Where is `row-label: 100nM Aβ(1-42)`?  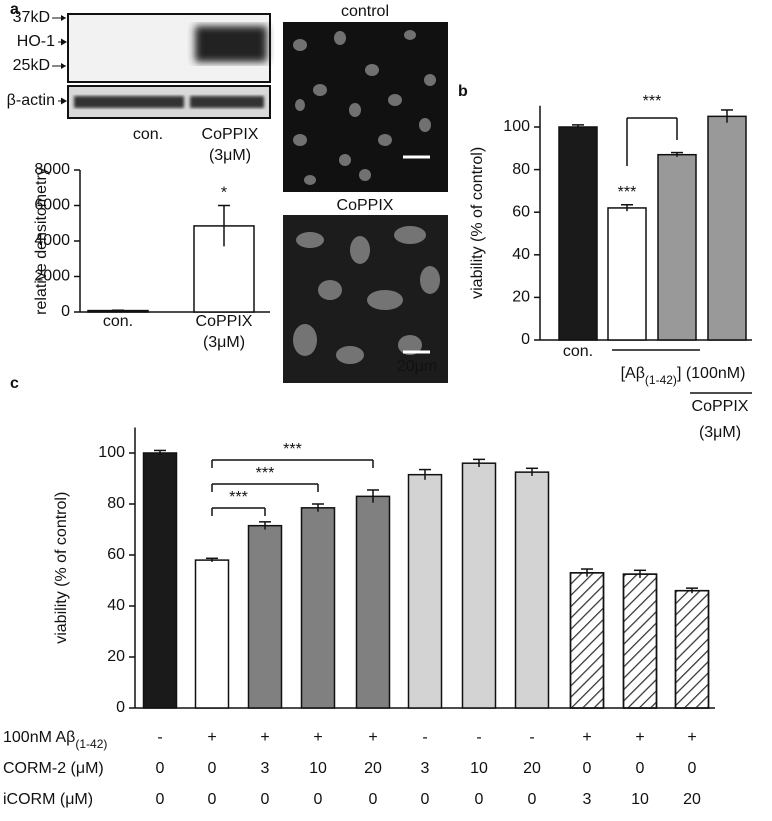 row-label: 100nM Aβ(1-42) is located at coordinates (55, 740).